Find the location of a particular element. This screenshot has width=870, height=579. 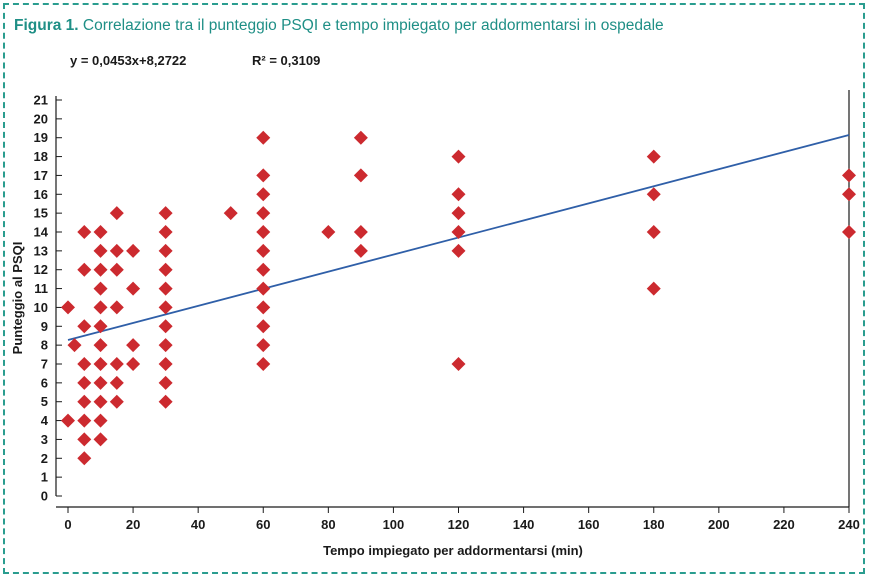

y-tick-label: 10 is located at coordinates (41, 307).